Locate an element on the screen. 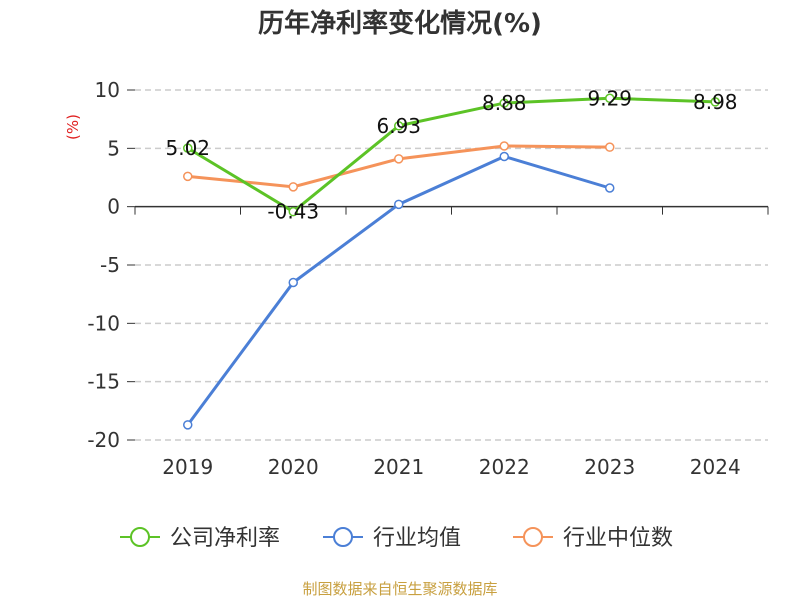 The width and height of the screenshot is (800, 600). data-label: 8.88 is located at coordinates (504, 103).